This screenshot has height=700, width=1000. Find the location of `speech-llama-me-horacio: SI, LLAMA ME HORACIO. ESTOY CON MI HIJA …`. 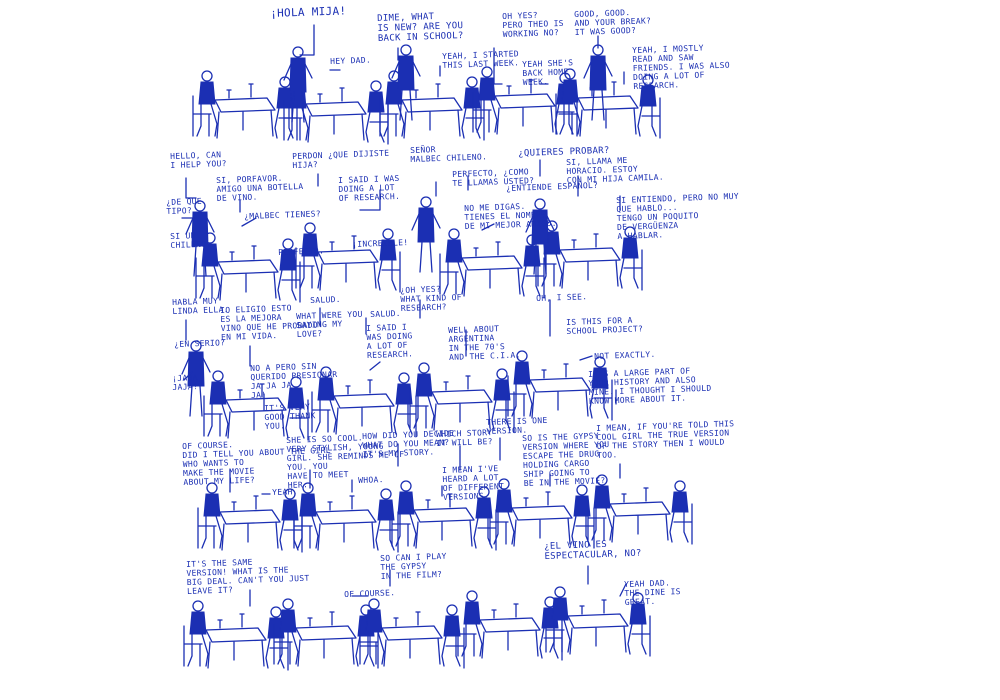

speech-llama-me-horacio: SI, LLAMA ME HORACIO. ESTOY CON MI HIJA … is located at coordinates (615, 170).